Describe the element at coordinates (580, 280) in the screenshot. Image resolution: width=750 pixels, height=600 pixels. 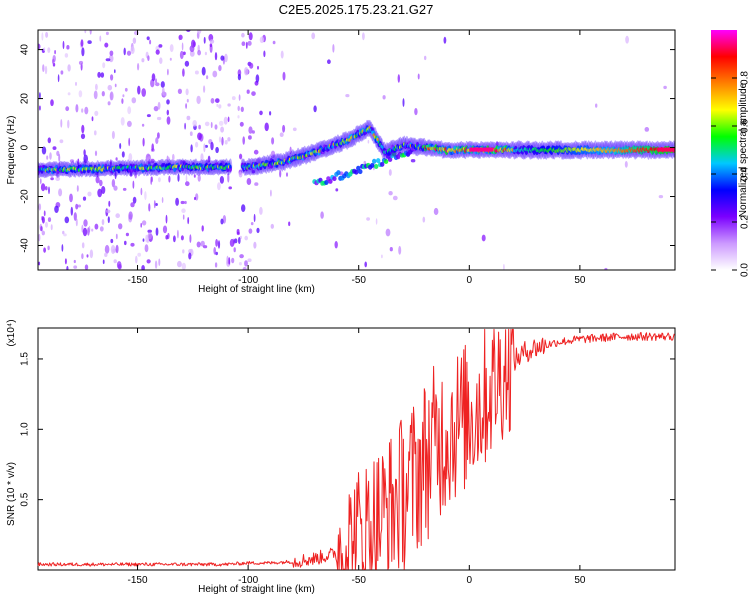
I see `spectrogram-x-tick-label: 50` at that location.